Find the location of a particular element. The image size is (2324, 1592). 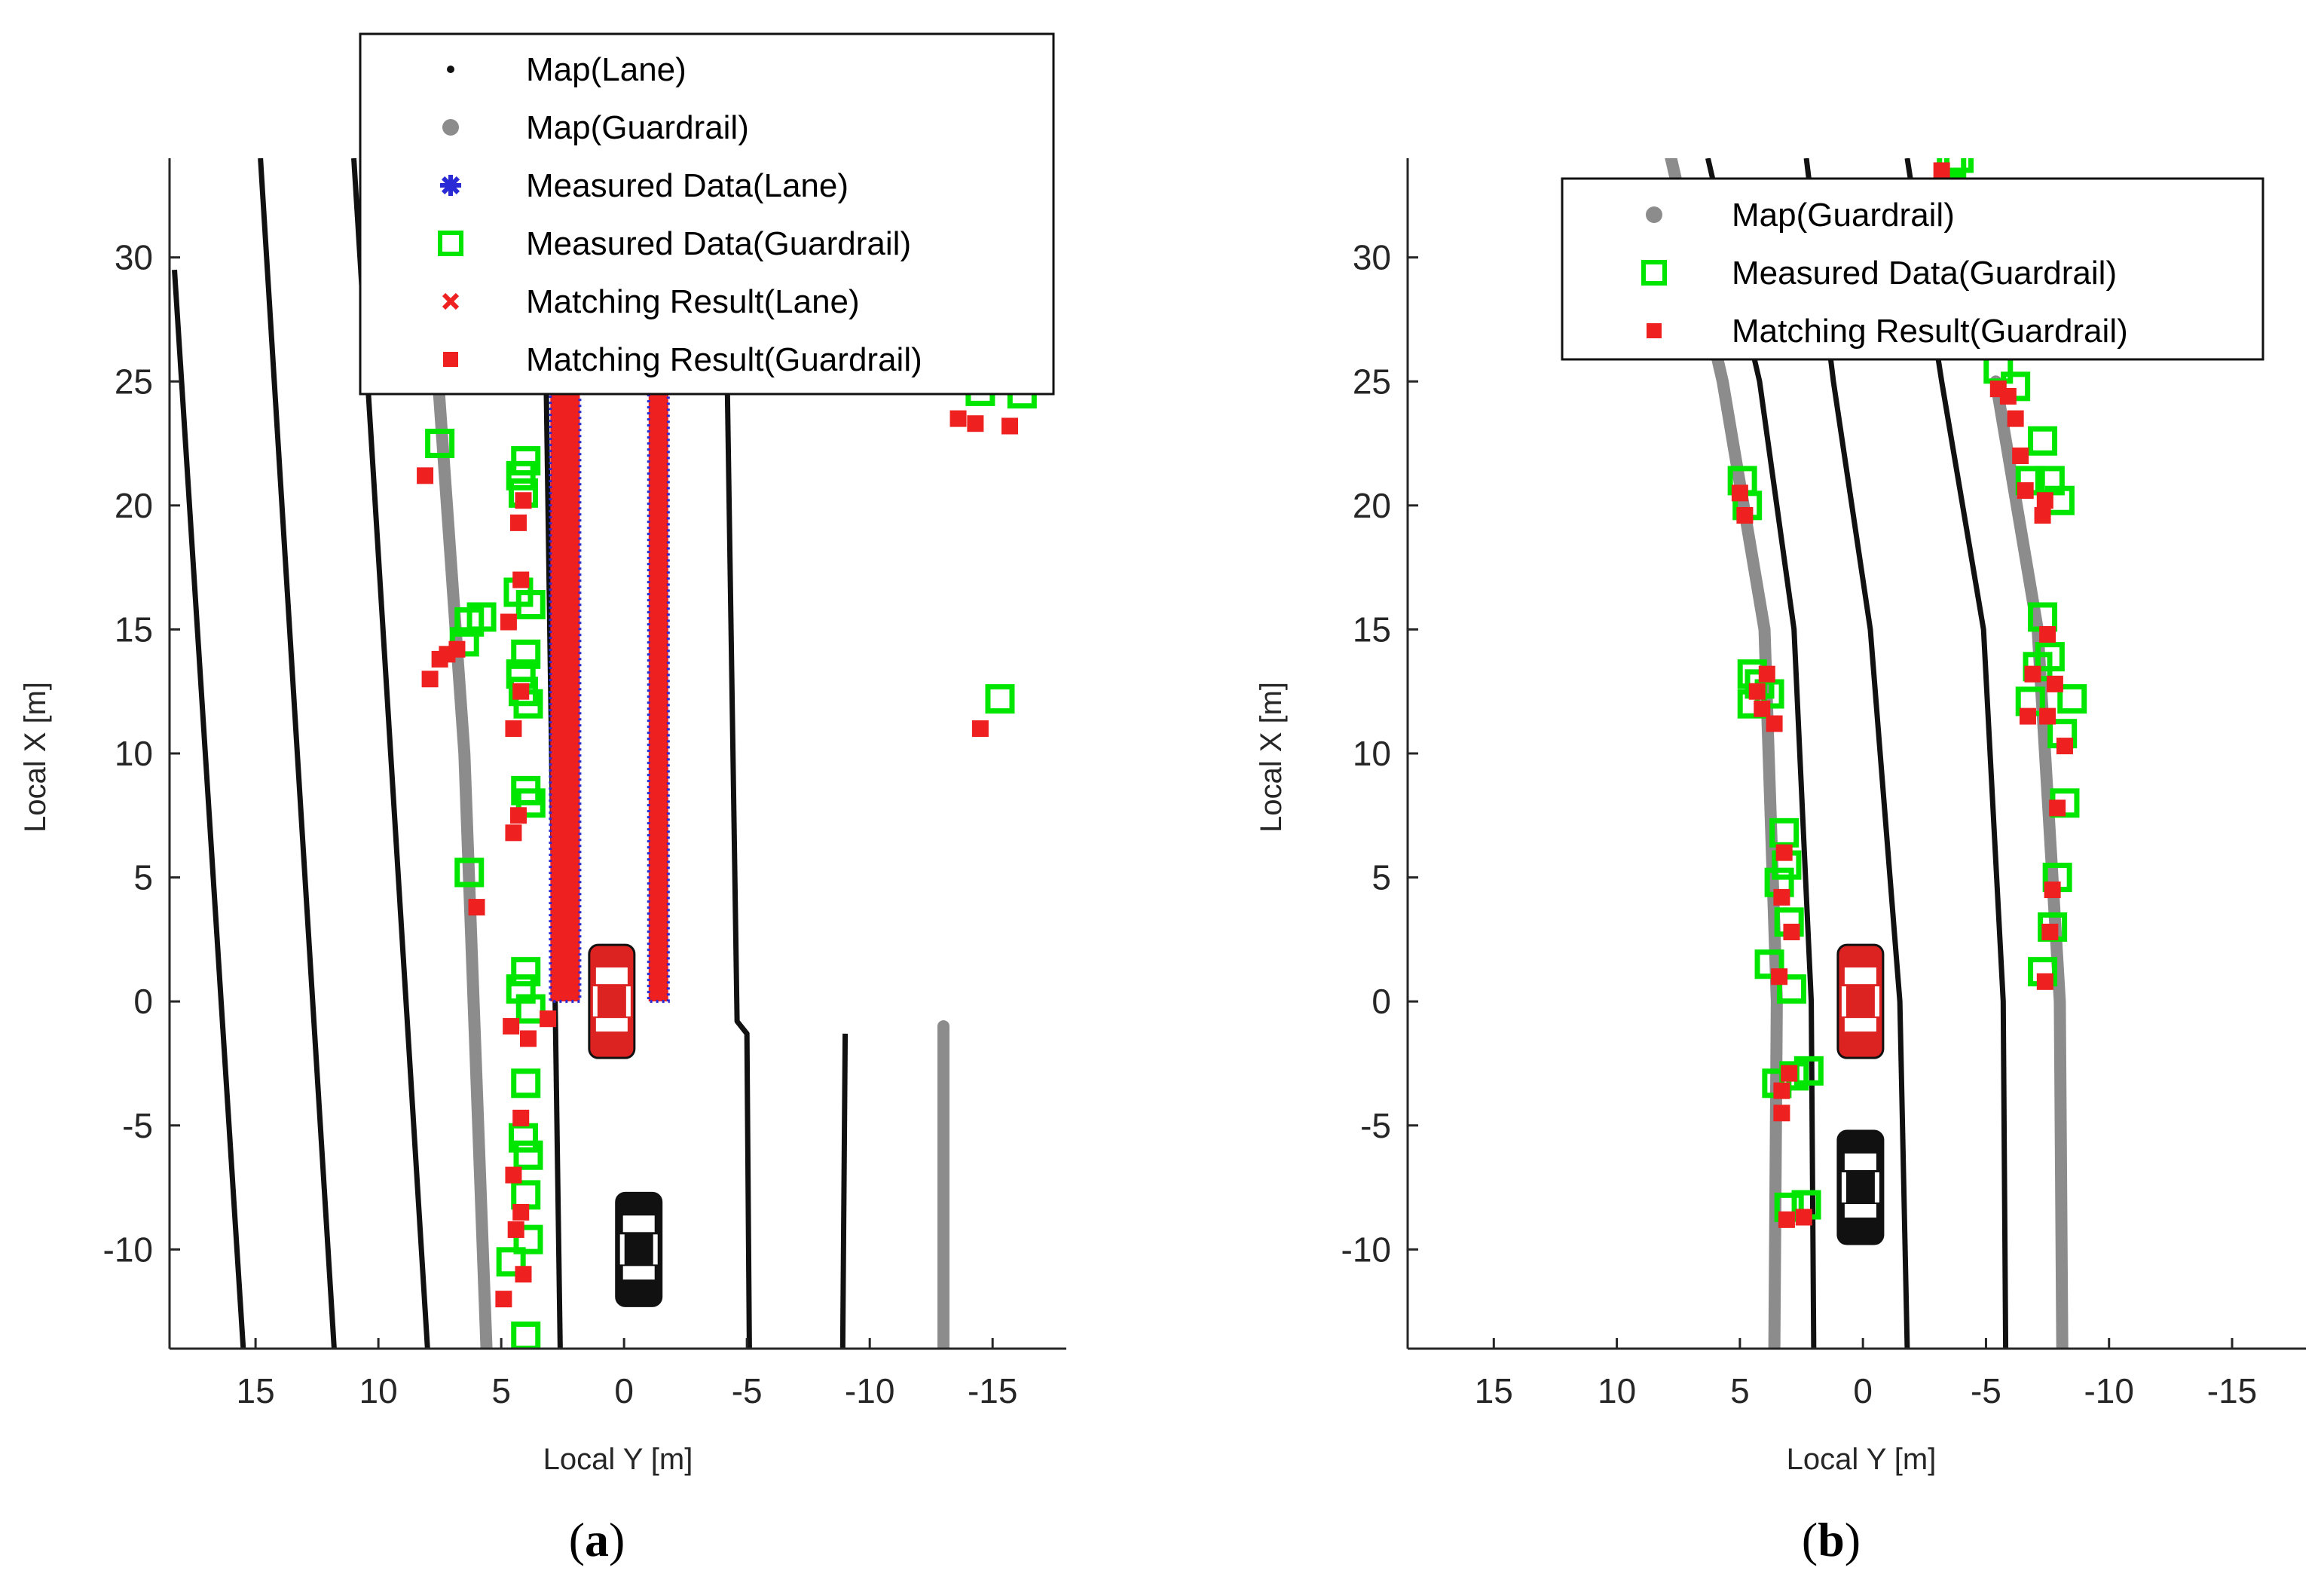

x-tick-label: 15 is located at coordinates (1494, 1390).